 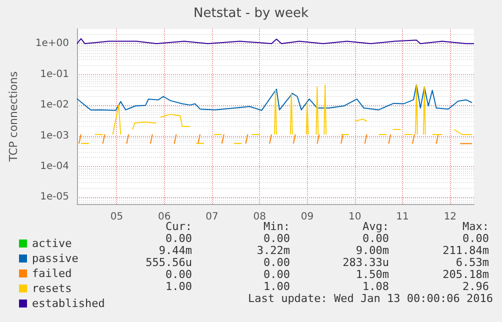 What do you see at coordinates (212, 217) in the screenshot?
I see `x-tick-label: 07` at bounding box center [212, 217].